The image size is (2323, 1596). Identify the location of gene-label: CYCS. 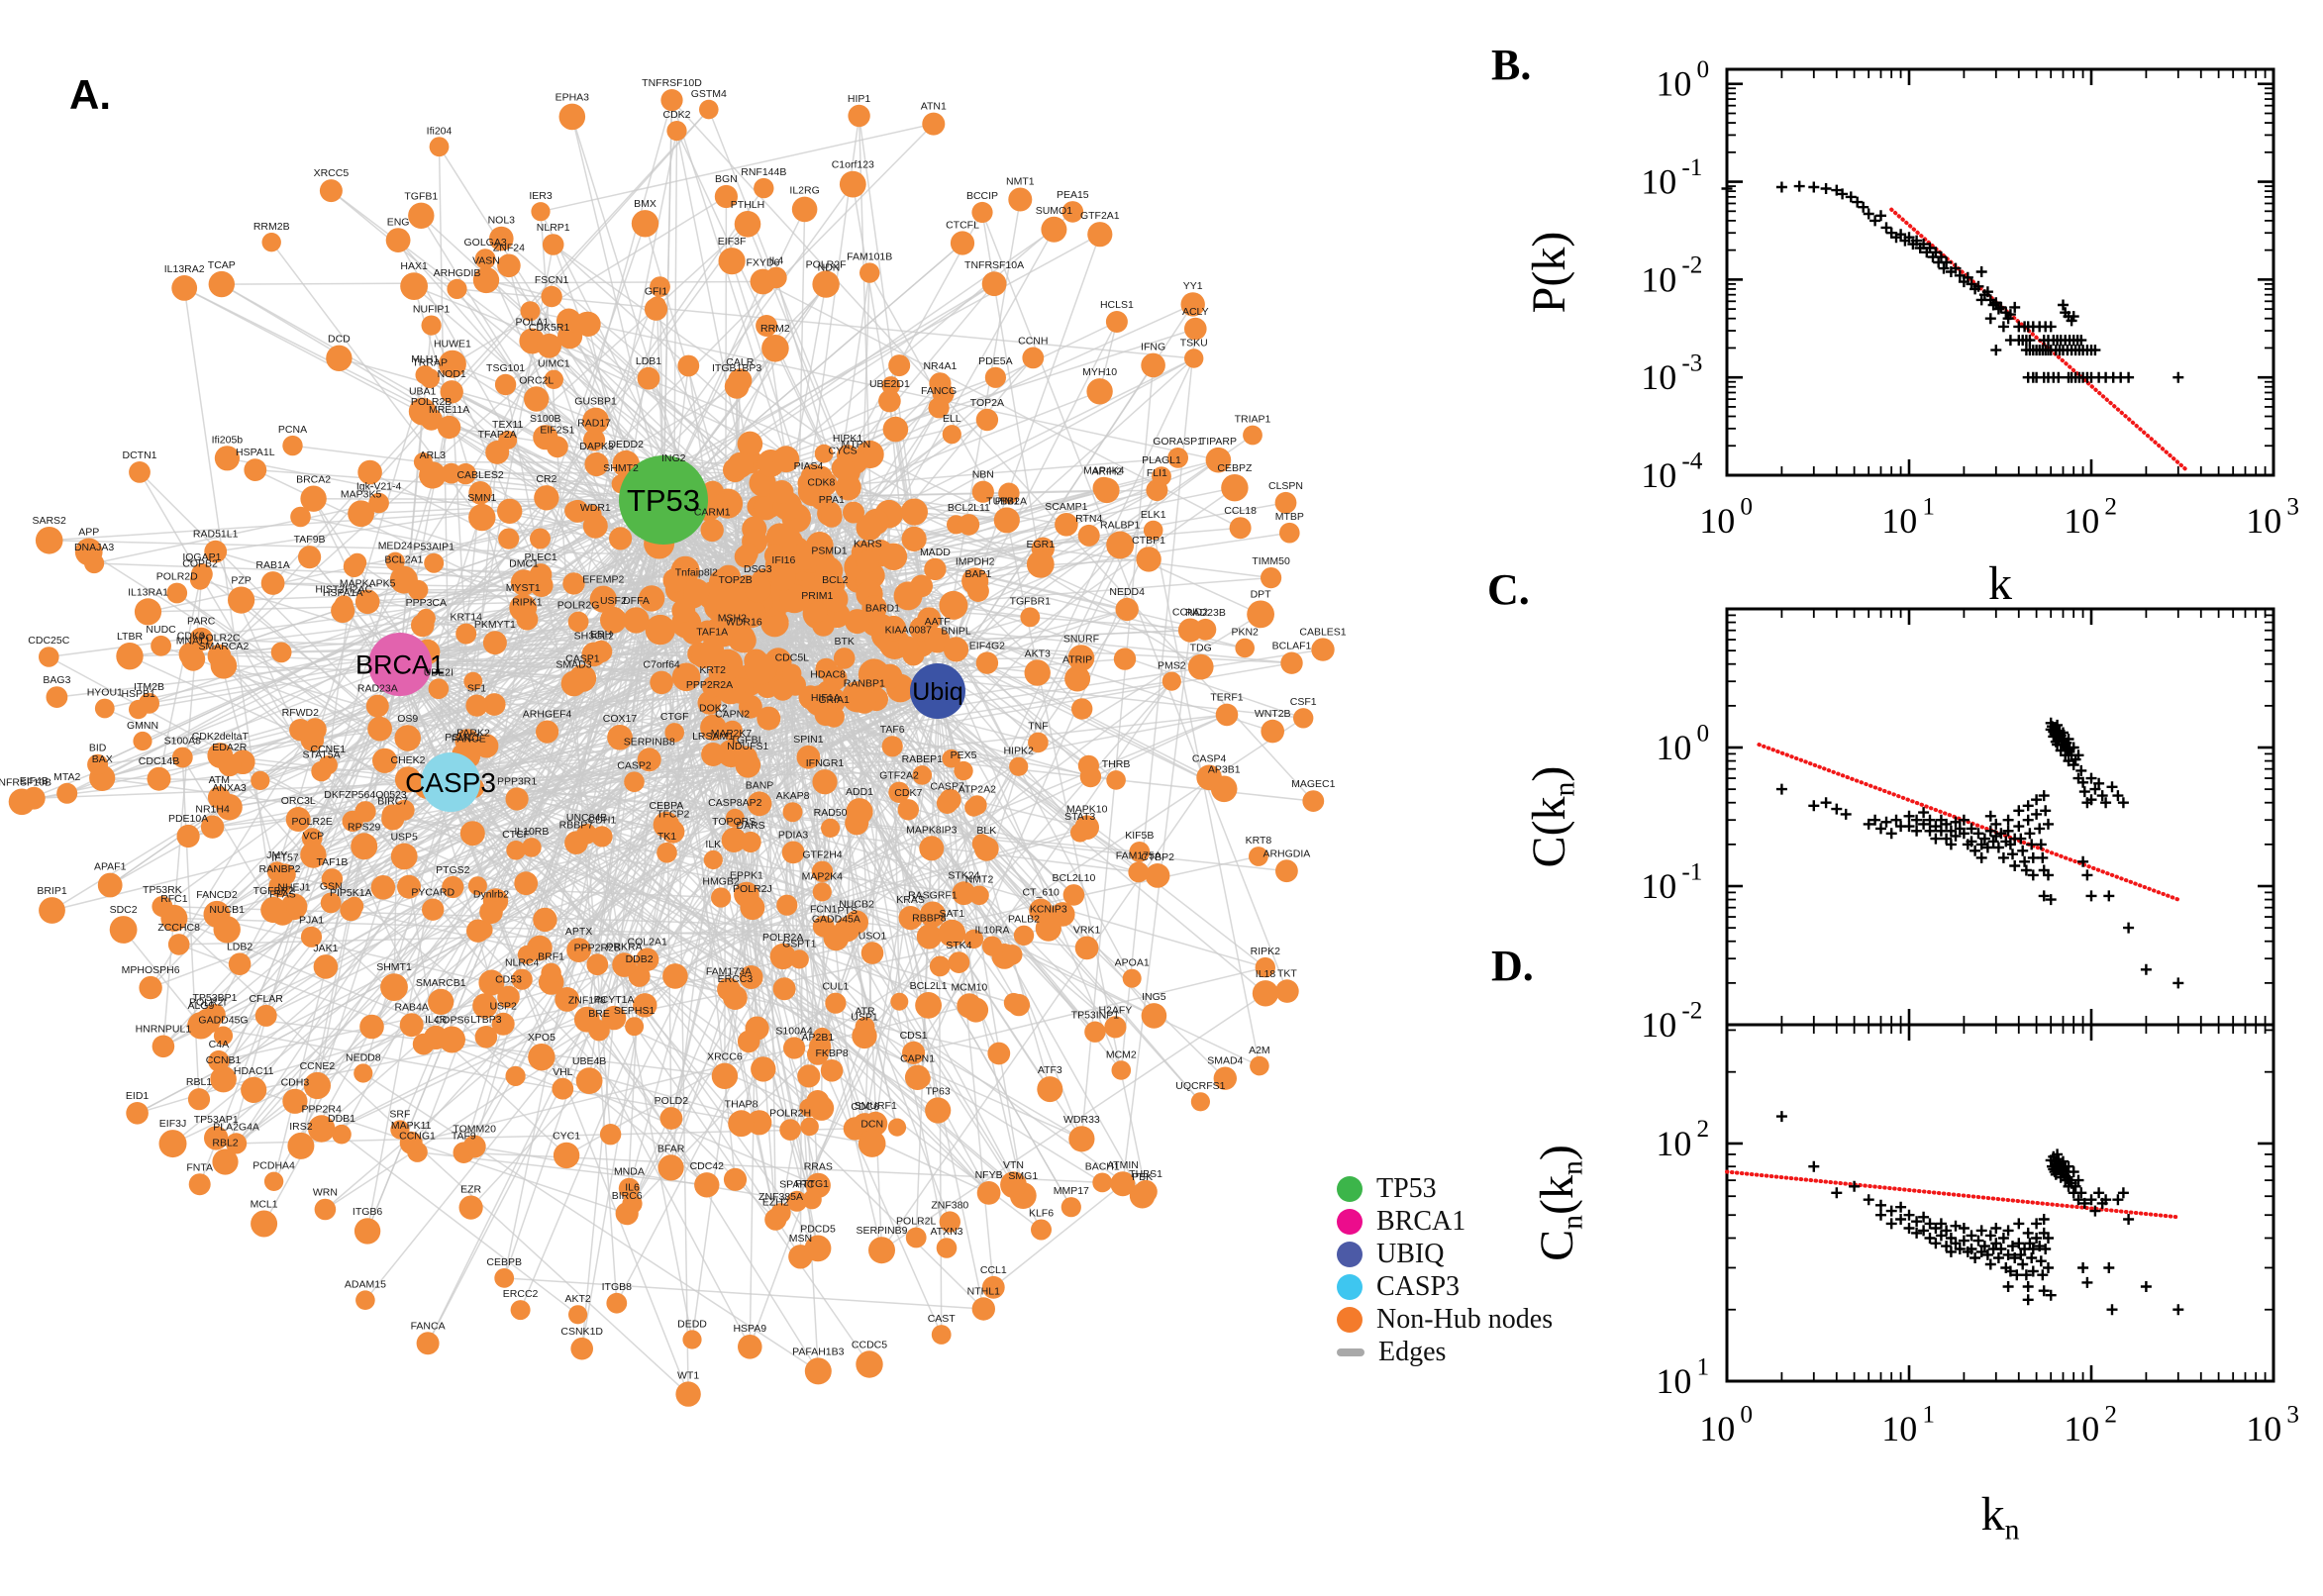
(843, 451).